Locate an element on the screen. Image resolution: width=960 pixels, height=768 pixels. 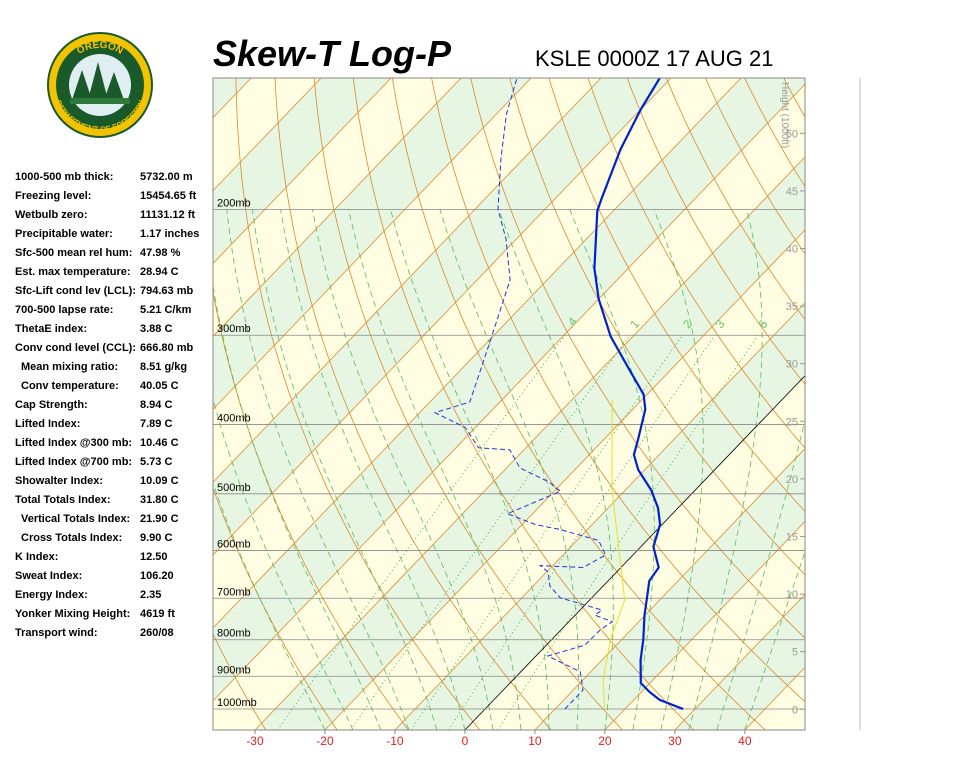
stat-label: 700-500 lapse rate: is located at coordinates (64, 310).